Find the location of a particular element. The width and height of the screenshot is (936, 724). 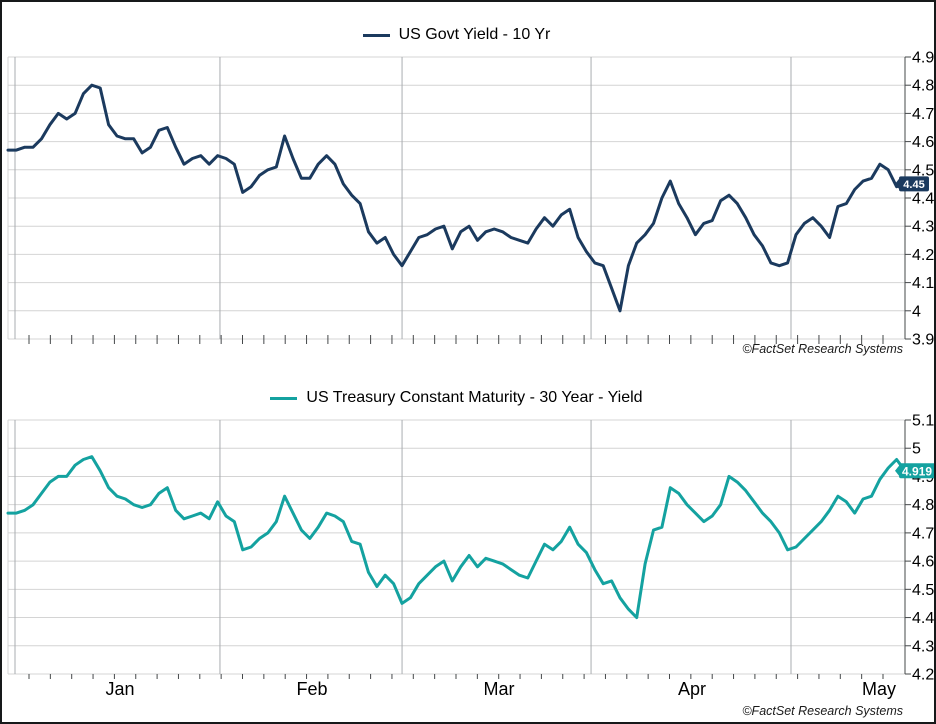

x-tick-label: Jan is located at coordinates (120, 689).